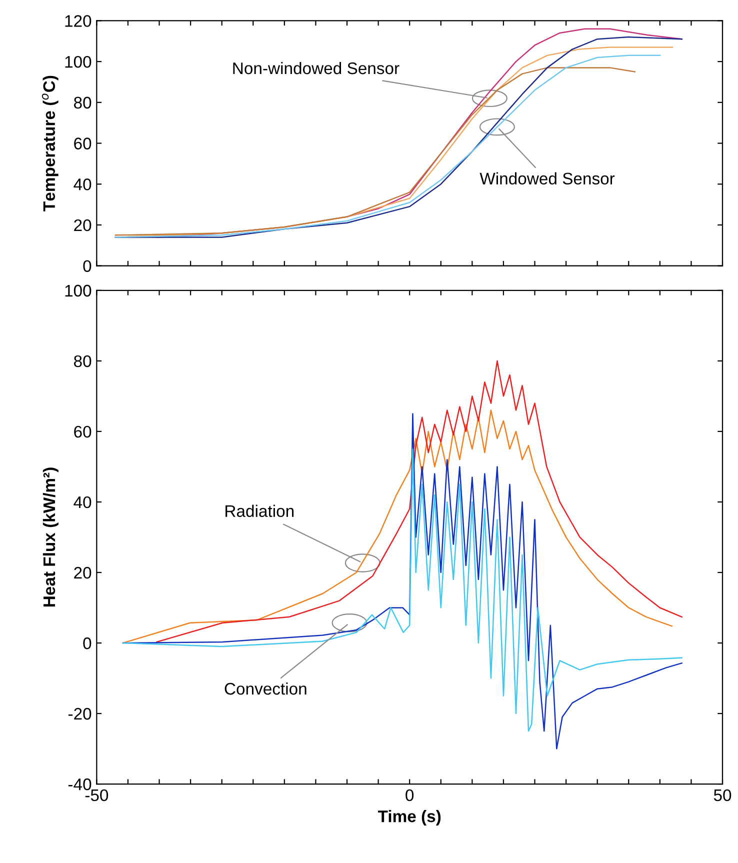 The width and height of the screenshot is (738, 863). I want to click on annotation: Convection, so click(265, 688).